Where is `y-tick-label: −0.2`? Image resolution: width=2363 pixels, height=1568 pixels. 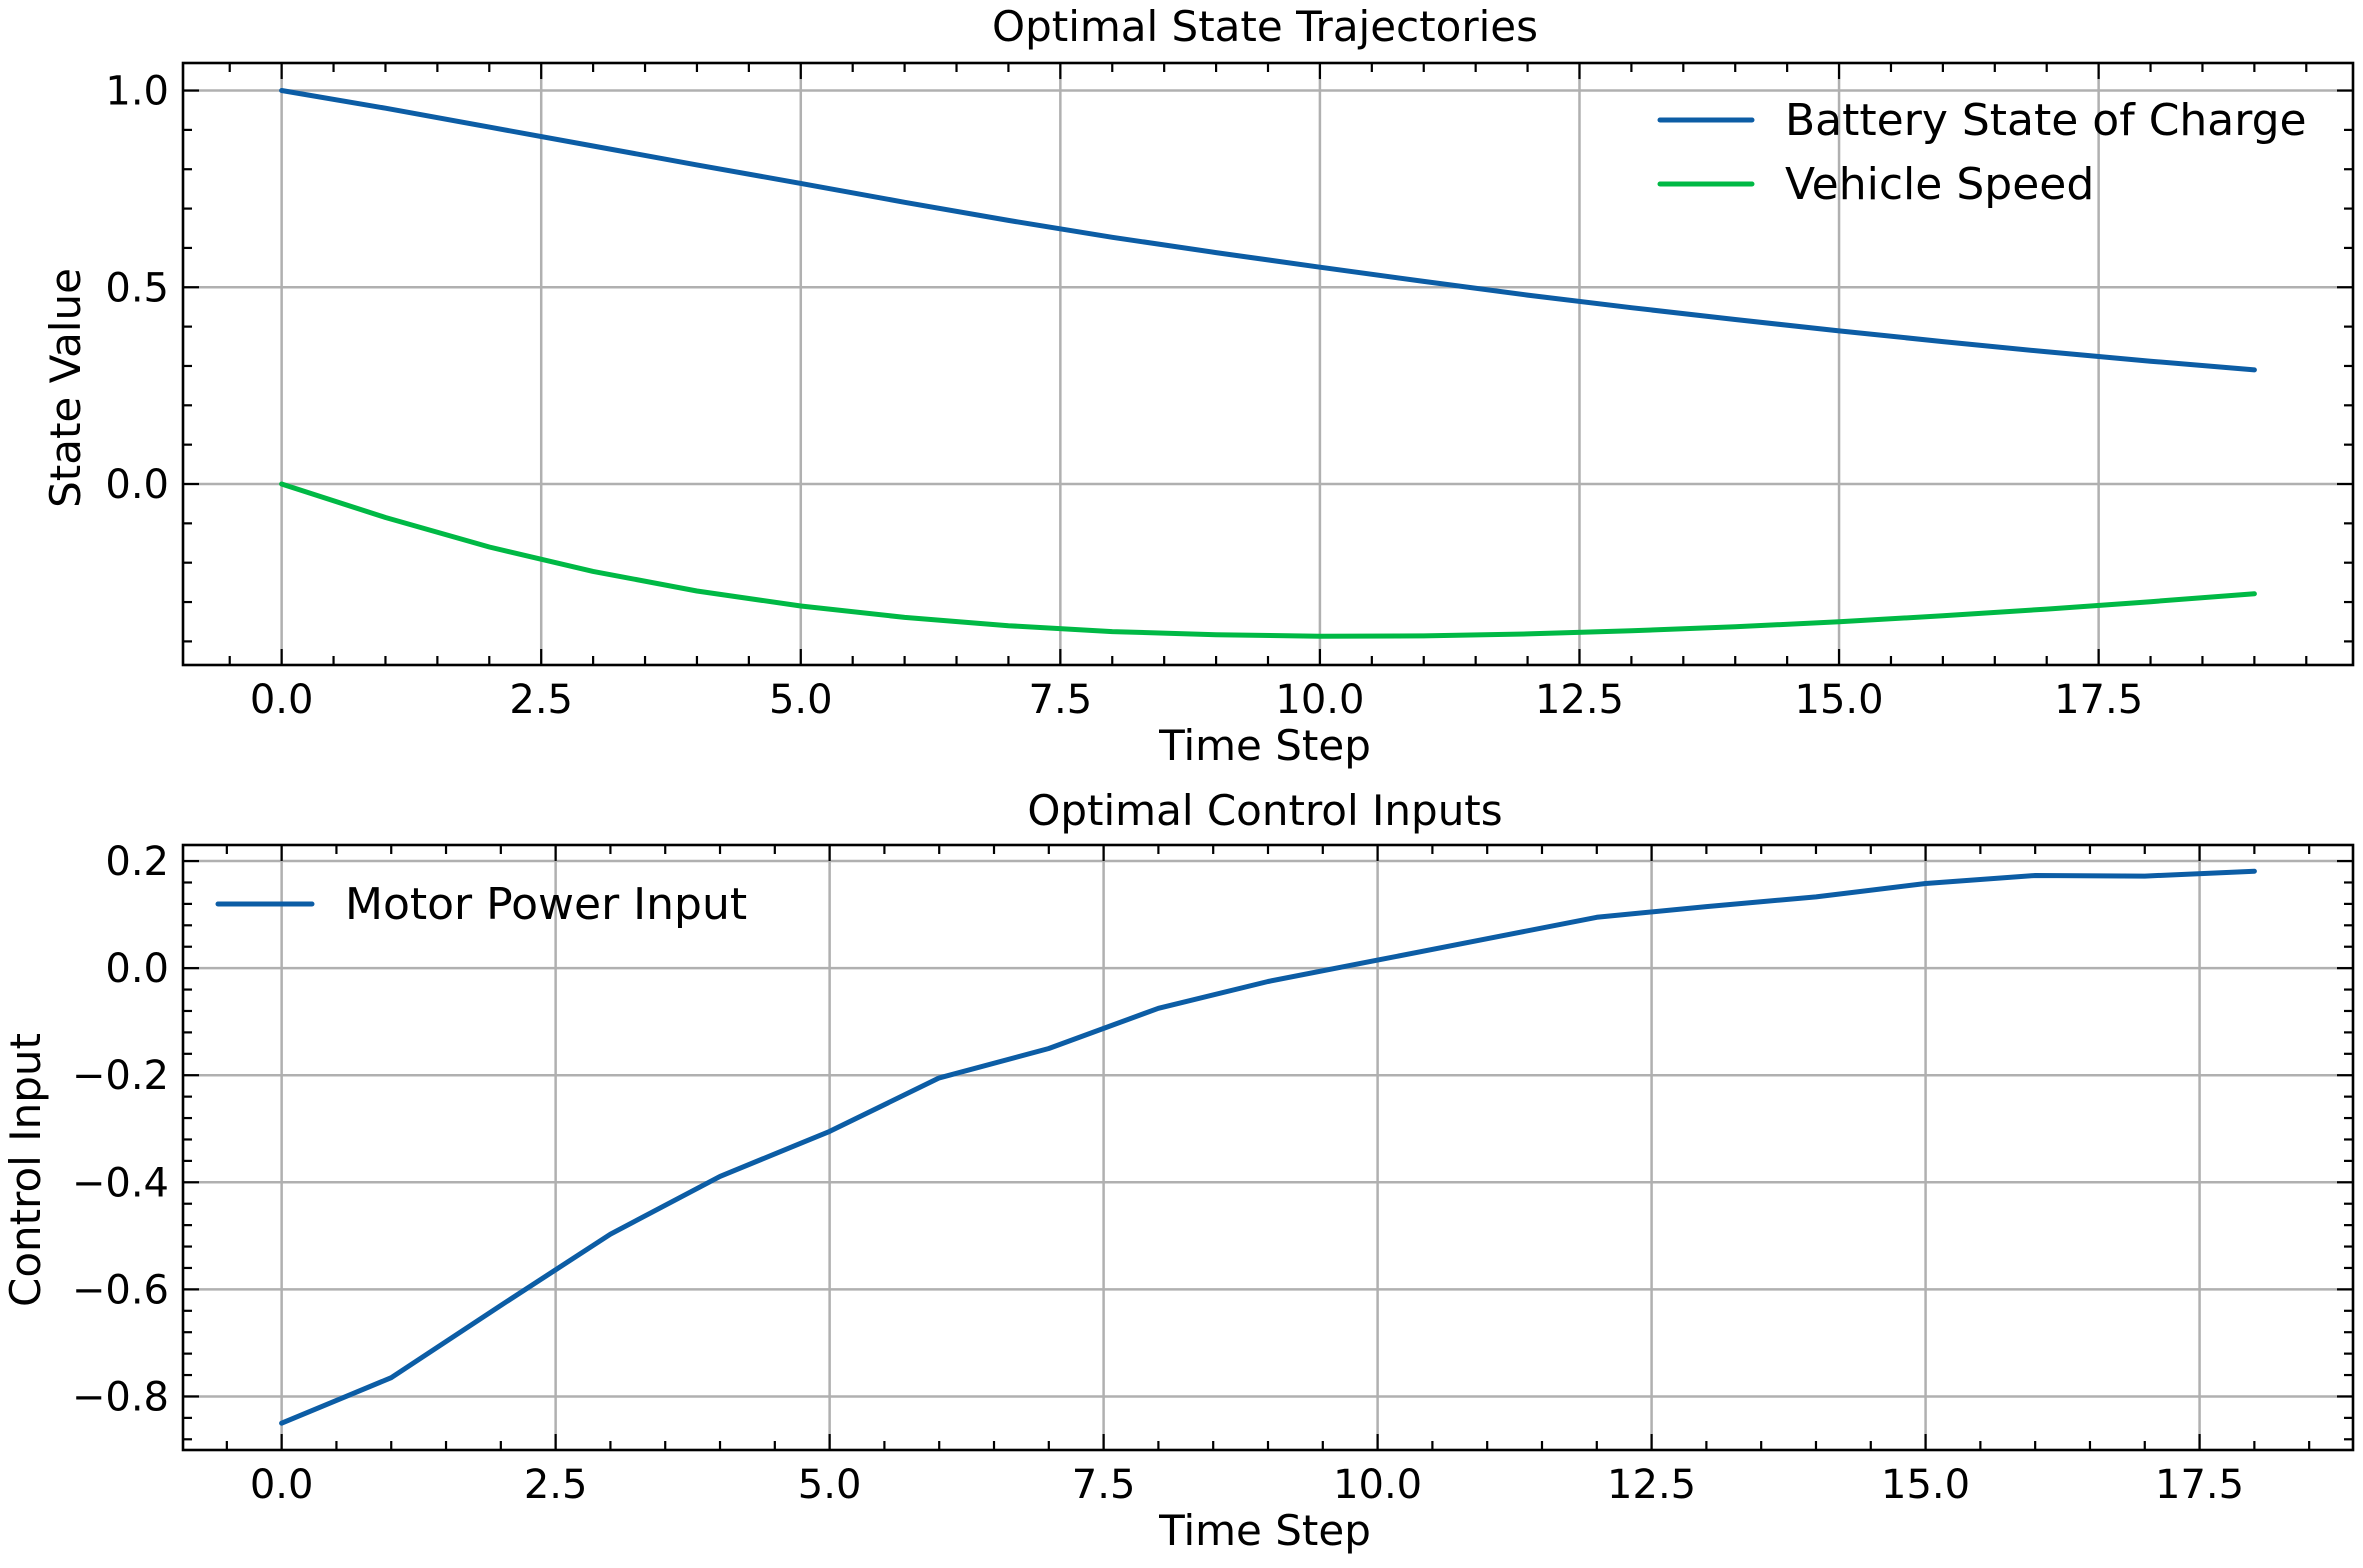 y-tick-label: −0.2 is located at coordinates (120, 1076).